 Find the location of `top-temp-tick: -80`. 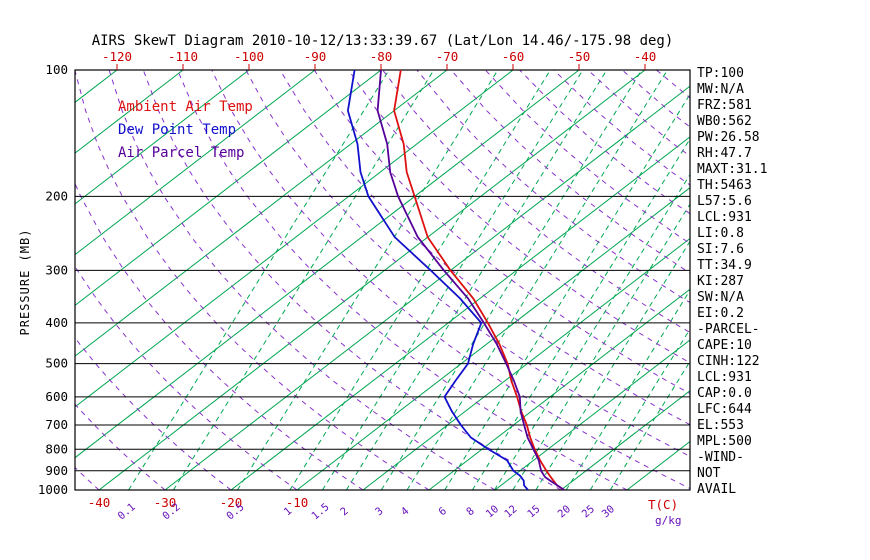

top-temp-tick: -80 is located at coordinates (381, 56).